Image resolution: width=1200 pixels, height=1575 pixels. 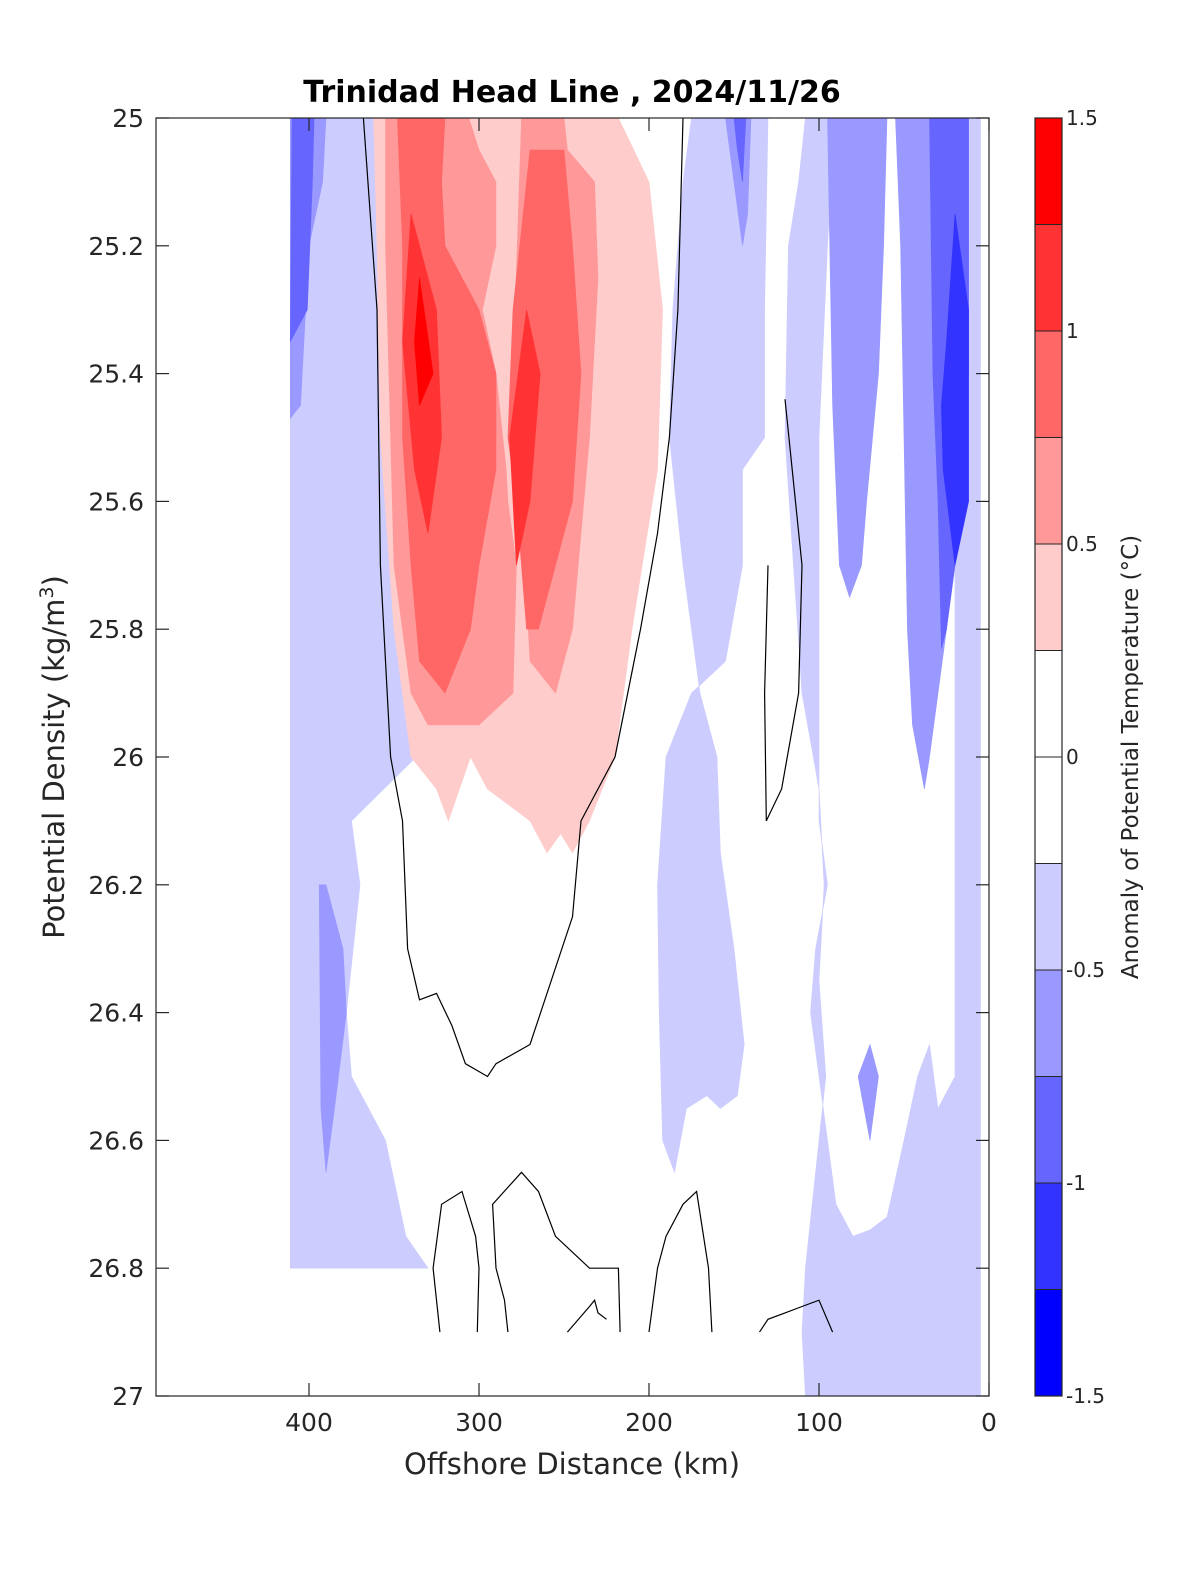 I want to click on colorbar, so click(x=1048, y=757).